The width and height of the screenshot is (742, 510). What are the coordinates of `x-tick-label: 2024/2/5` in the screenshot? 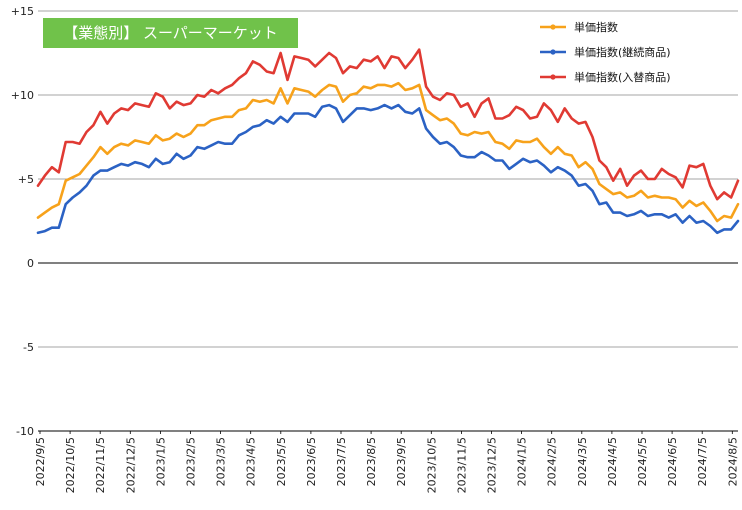 It's located at (552, 461).